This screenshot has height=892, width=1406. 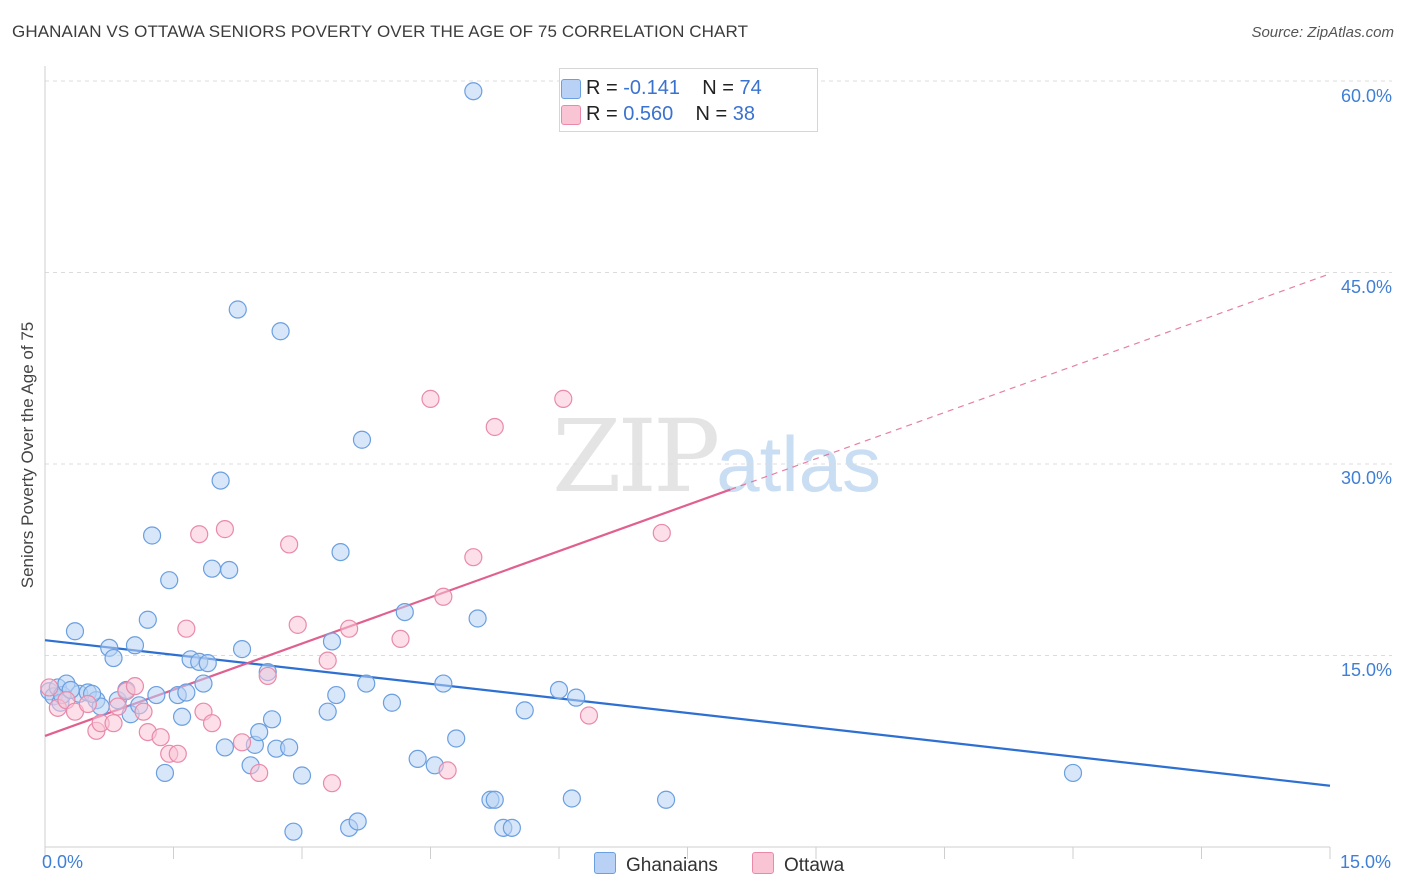 What do you see at coordinates (672, 865) in the screenshot?
I see `legend-label: Ghanaians` at bounding box center [672, 865].